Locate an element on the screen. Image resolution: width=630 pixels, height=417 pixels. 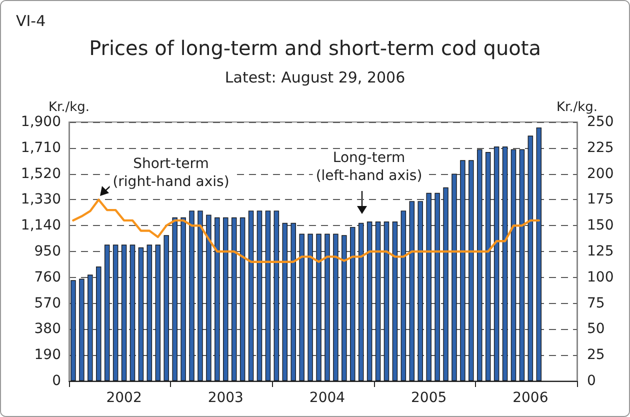
y2-axis-title: Kr./kg. is located at coordinates (577, 107).